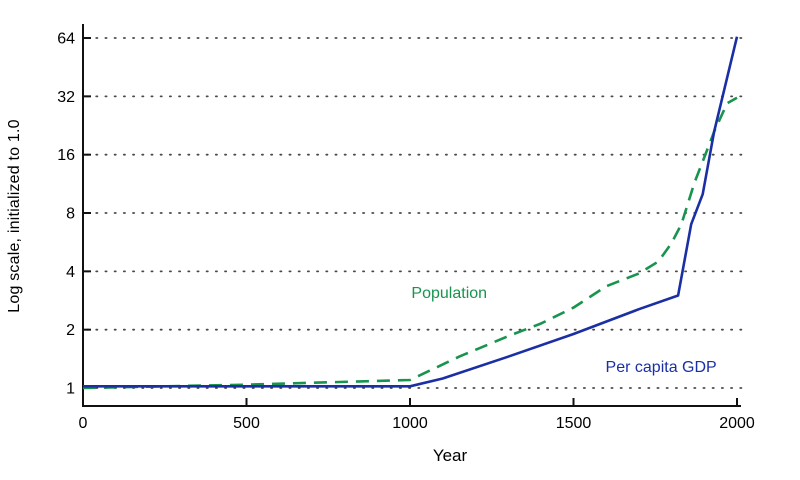 The height and width of the screenshot is (480, 800). What do you see at coordinates (70, 214) in the screenshot?
I see `y-tick-label: 8` at bounding box center [70, 214].